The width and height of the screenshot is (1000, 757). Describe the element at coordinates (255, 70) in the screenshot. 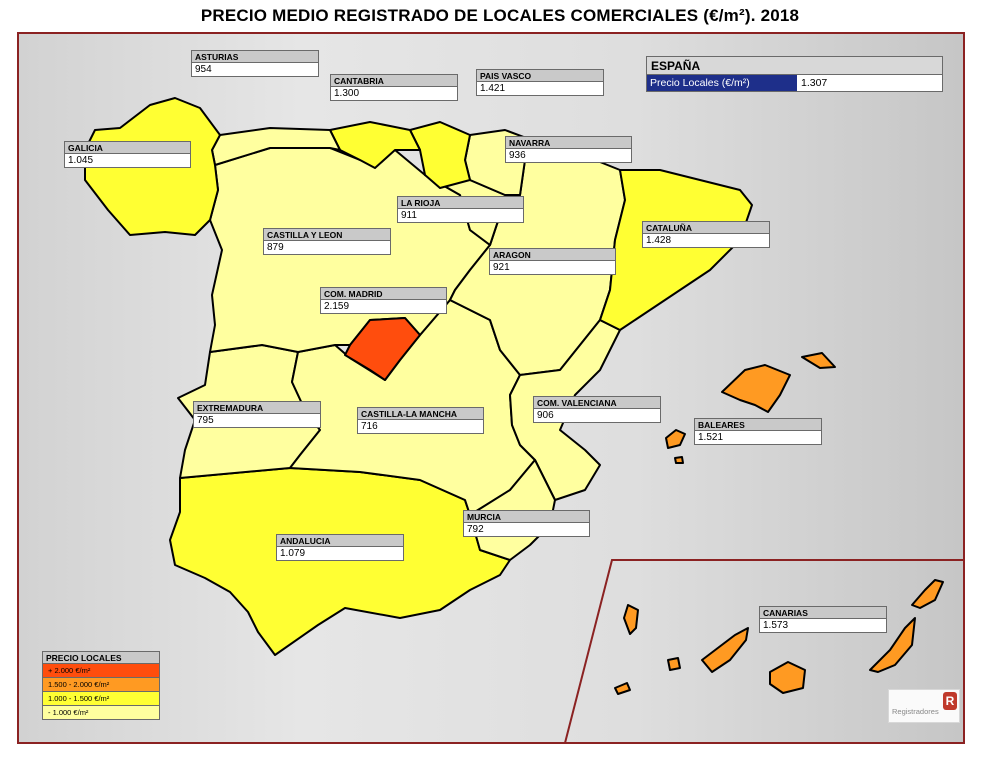

I see `region-value: 954` at that location.